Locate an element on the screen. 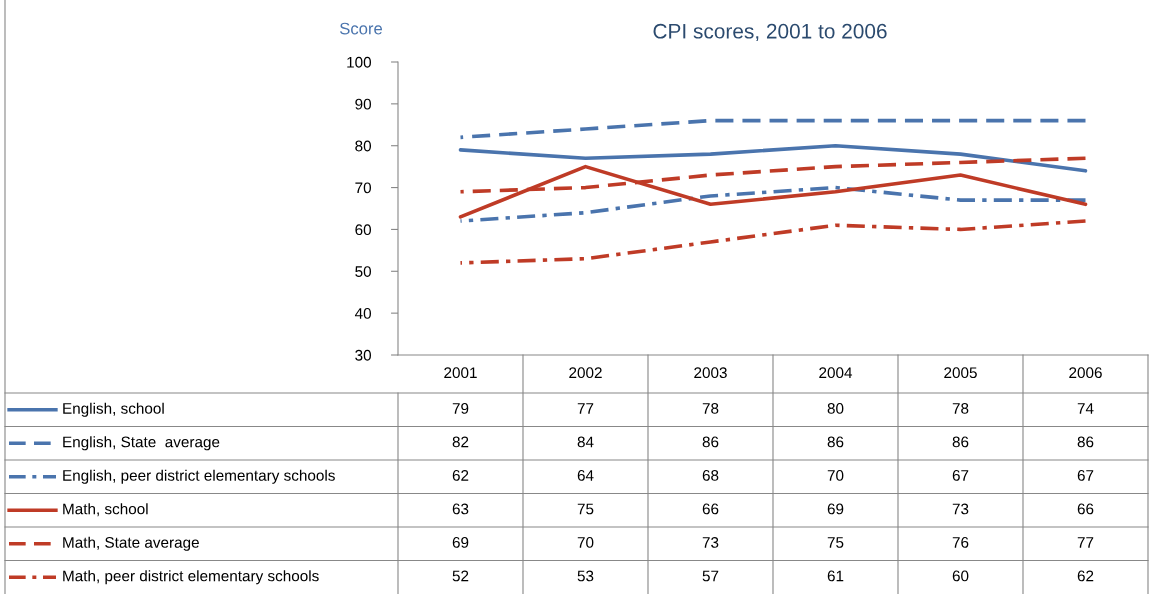 This screenshot has width=1149, height=594. legend-label: Math, State average is located at coordinates (131, 543).